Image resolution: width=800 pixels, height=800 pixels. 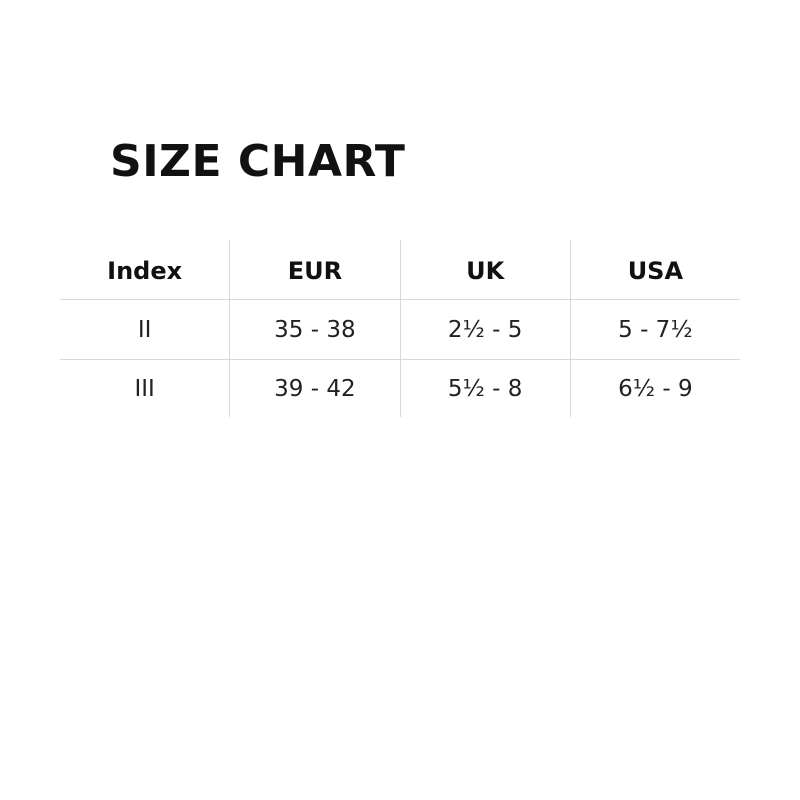 What do you see at coordinates (654, 269) in the screenshot?
I see `header-usa: USA` at bounding box center [654, 269].